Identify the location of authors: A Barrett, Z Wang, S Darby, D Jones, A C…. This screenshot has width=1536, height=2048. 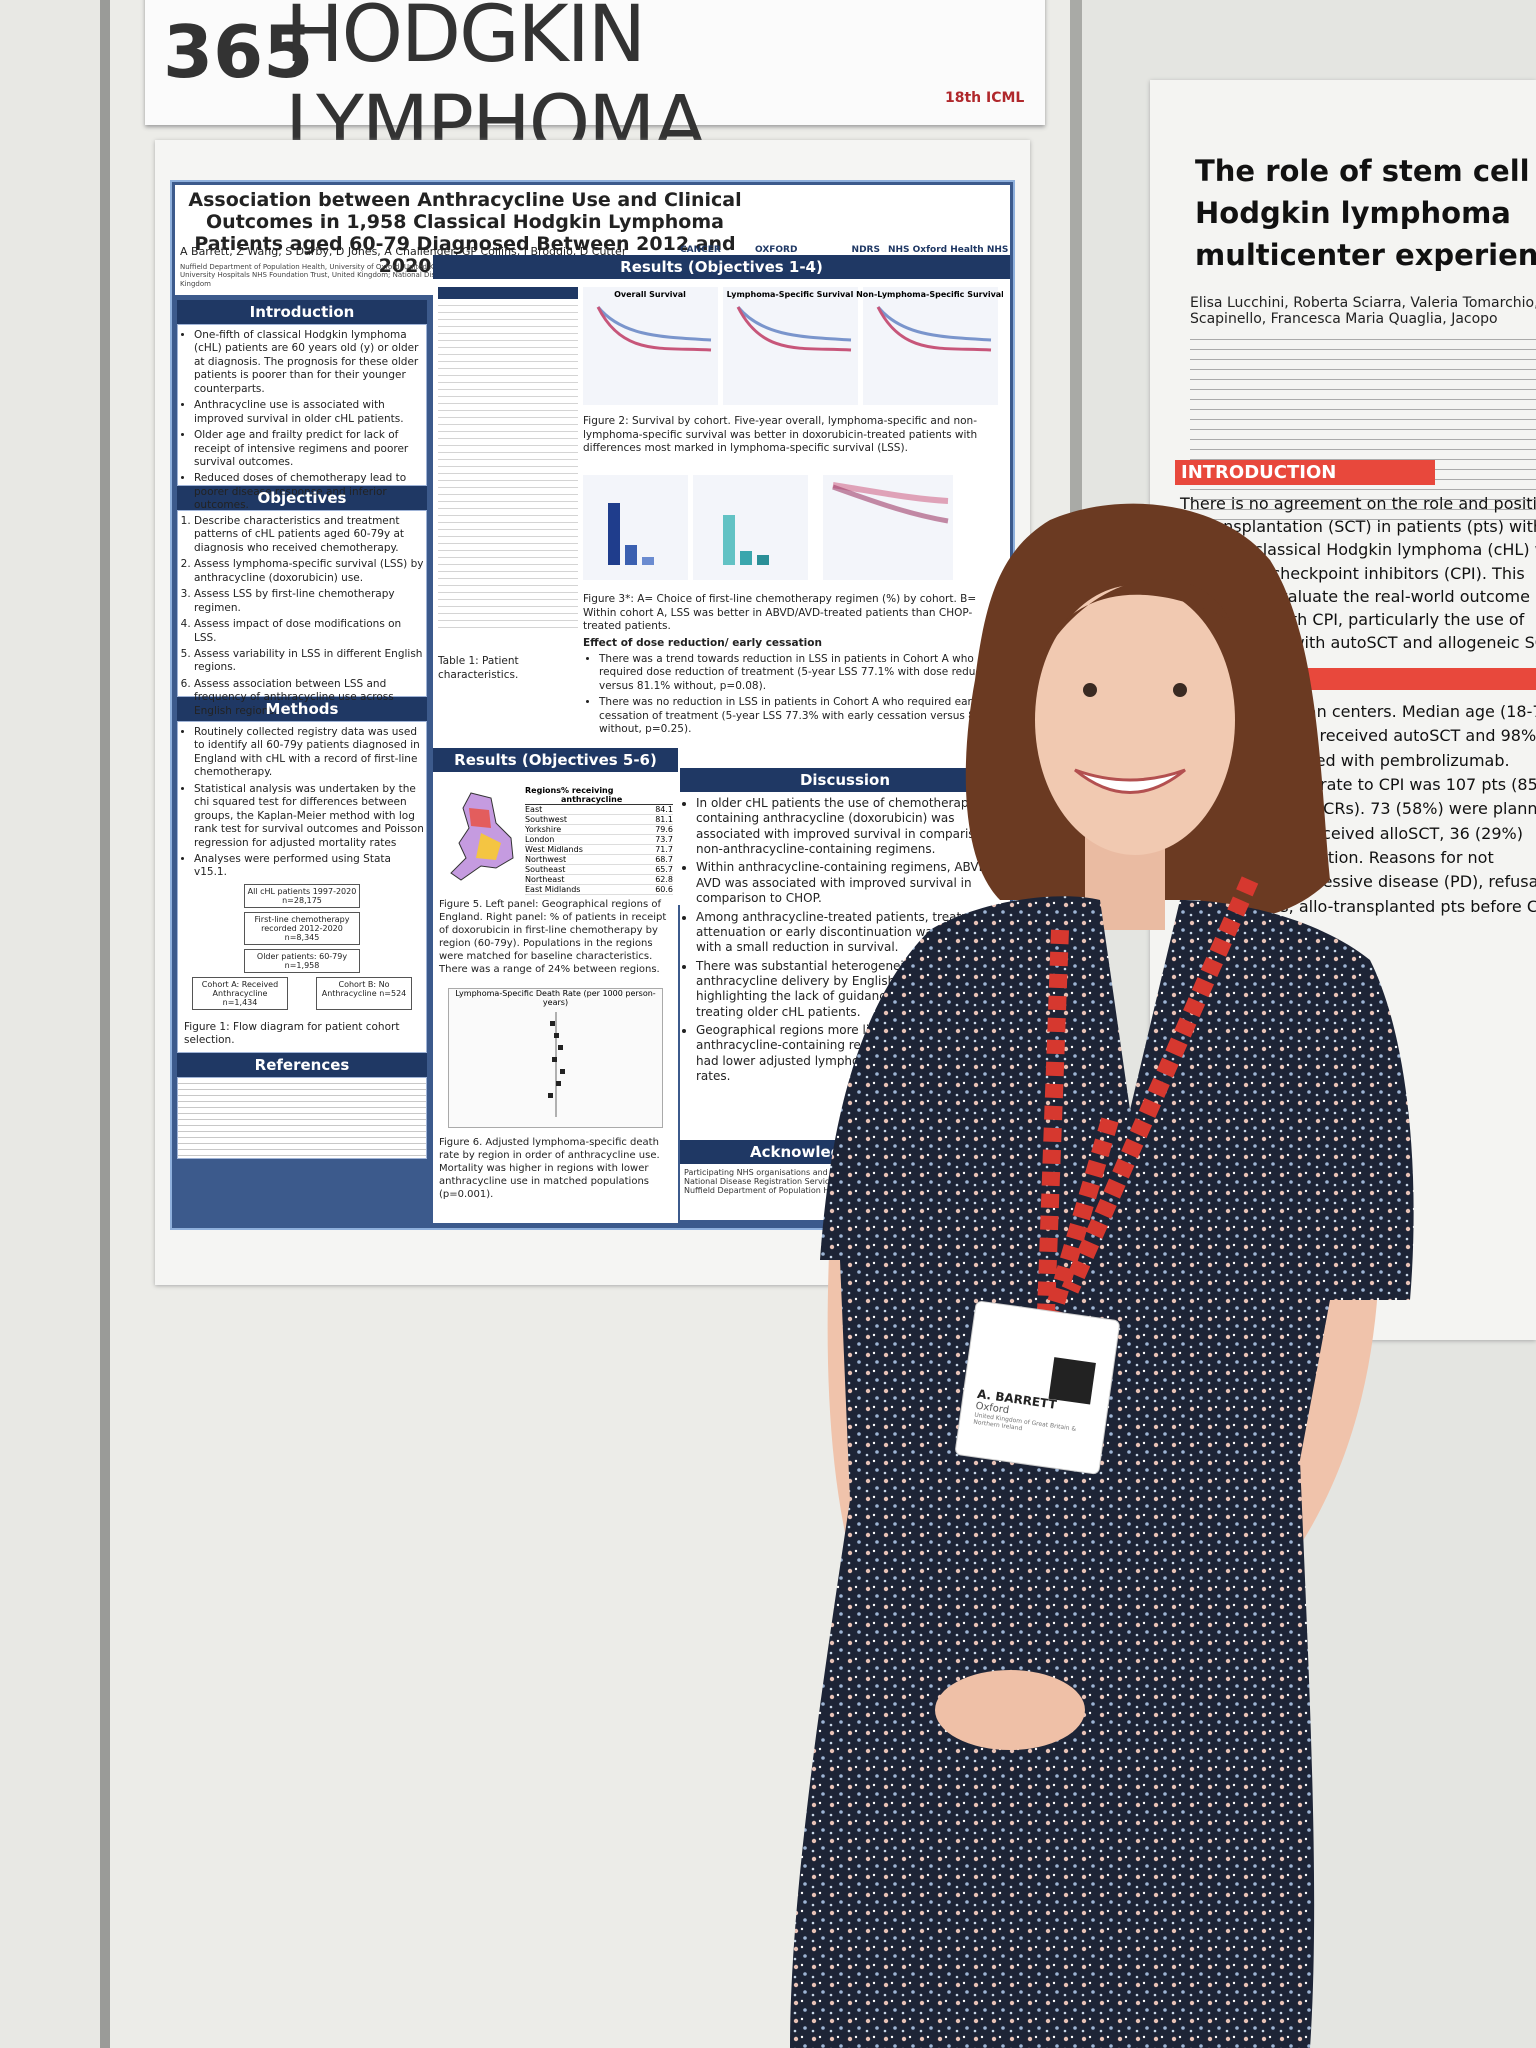
(403, 251).